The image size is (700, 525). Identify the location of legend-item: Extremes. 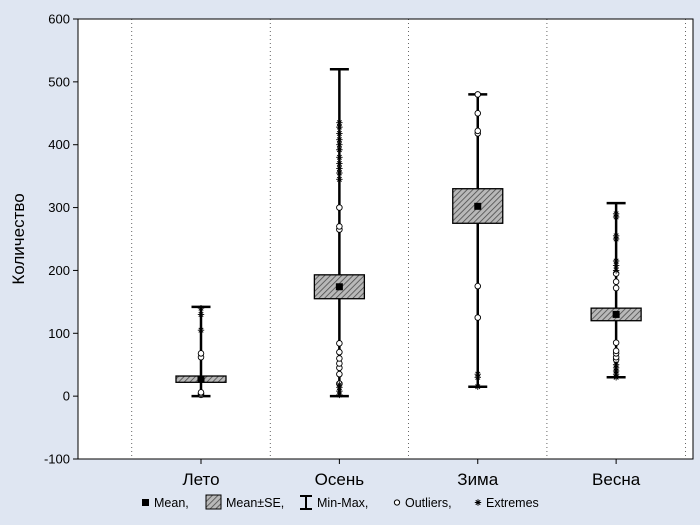
(506, 503).